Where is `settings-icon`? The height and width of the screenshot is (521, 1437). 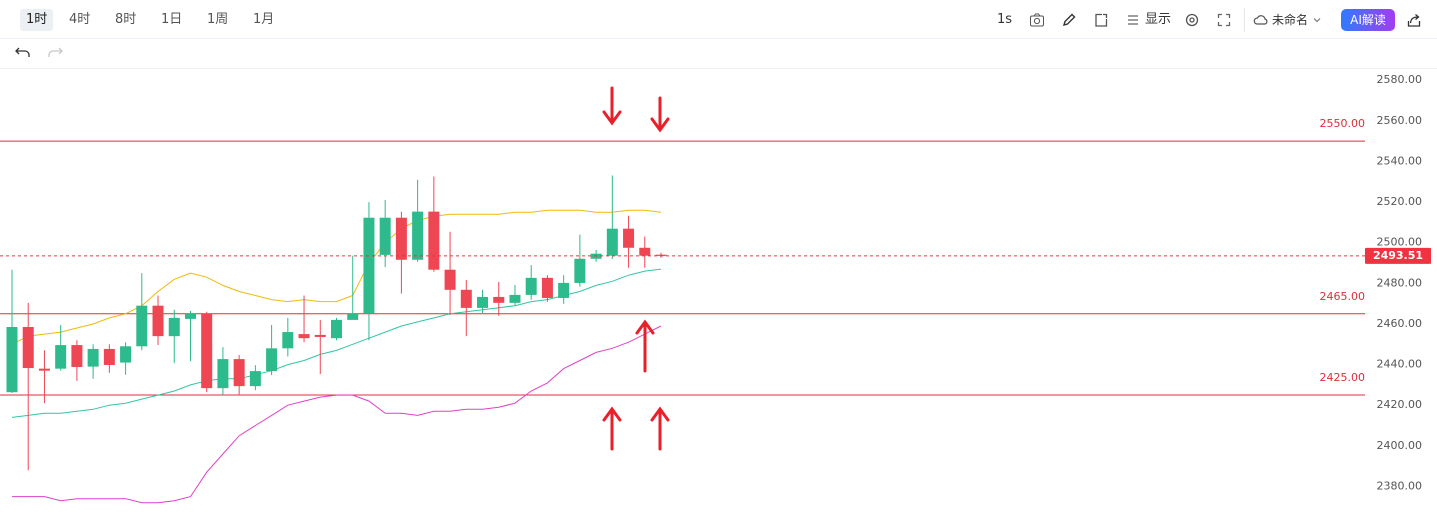 settings-icon is located at coordinates (1192, 20).